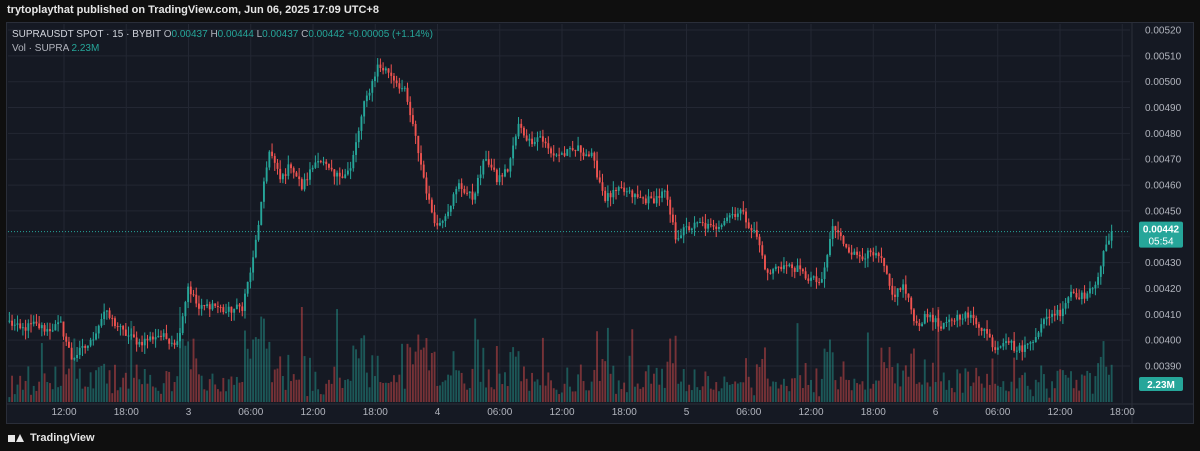  I want to click on tradingview-brand: TradingView, so click(51, 438).